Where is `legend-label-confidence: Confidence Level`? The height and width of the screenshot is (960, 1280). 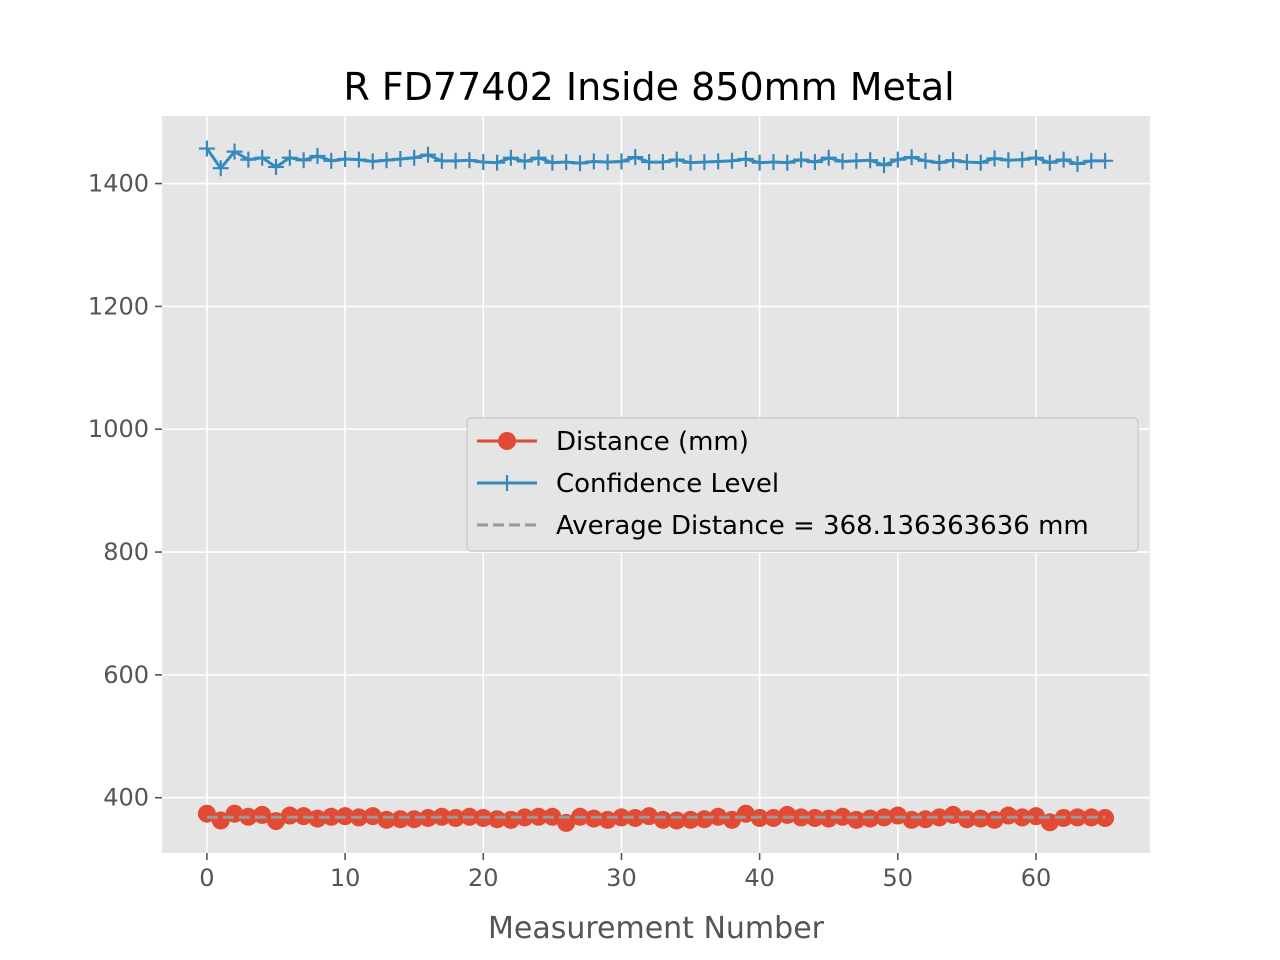
legend-label-confidence: Confidence Level is located at coordinates (667, 484).